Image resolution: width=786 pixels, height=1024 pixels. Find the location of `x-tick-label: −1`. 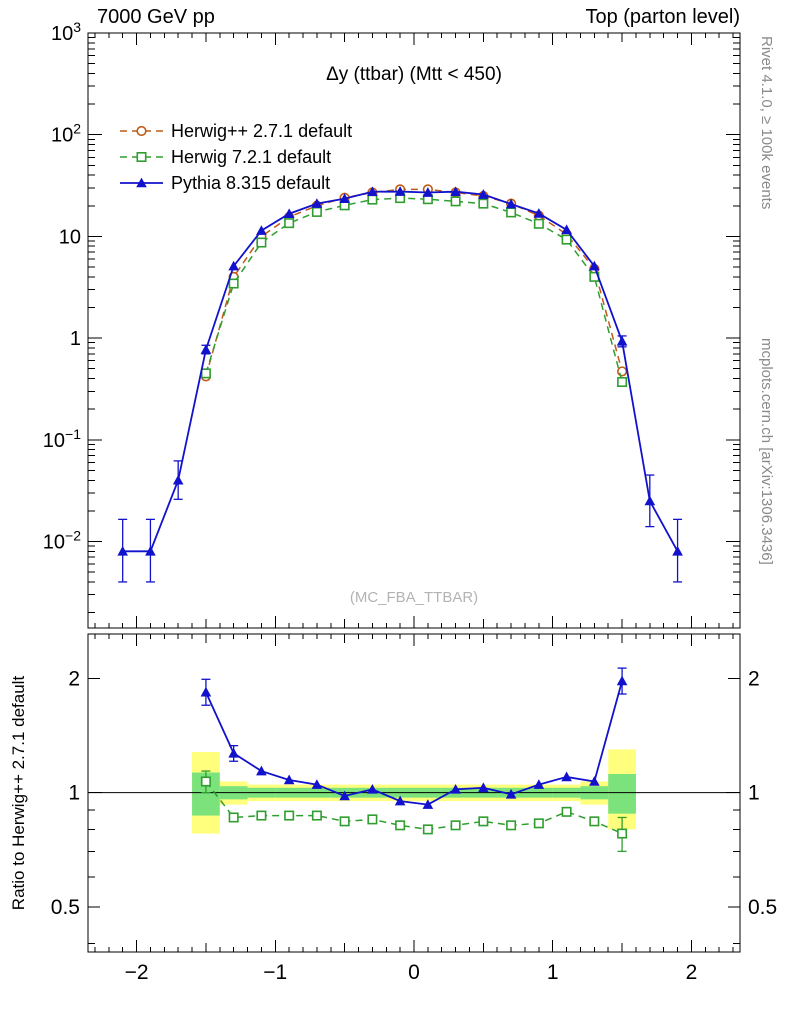

x-tick-label: −1 is located at coordinates (275, 972).